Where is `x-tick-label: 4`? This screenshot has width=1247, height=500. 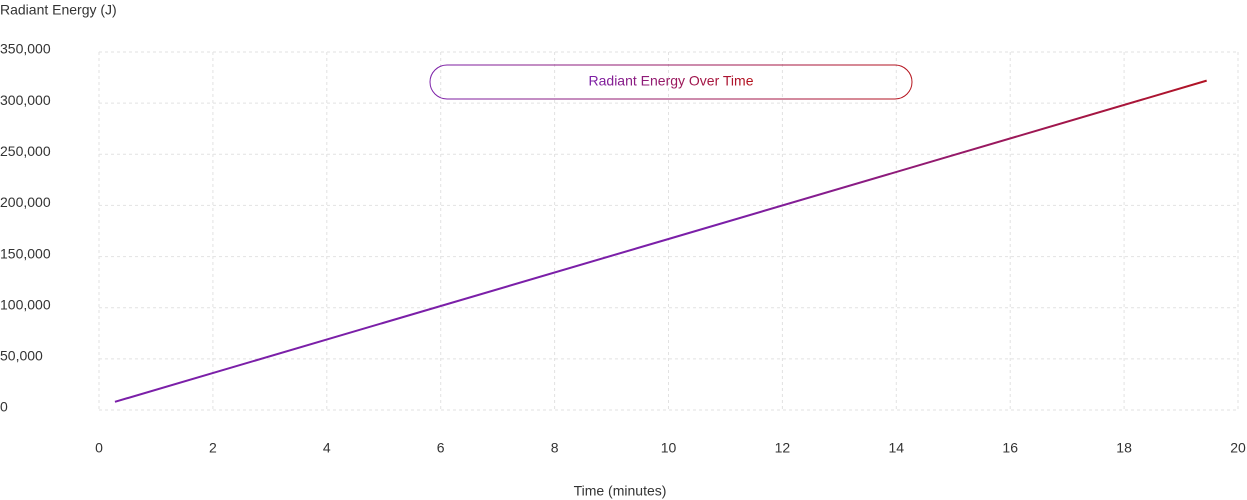 x-tick-label: 4 is located at coordinates (327, 448).